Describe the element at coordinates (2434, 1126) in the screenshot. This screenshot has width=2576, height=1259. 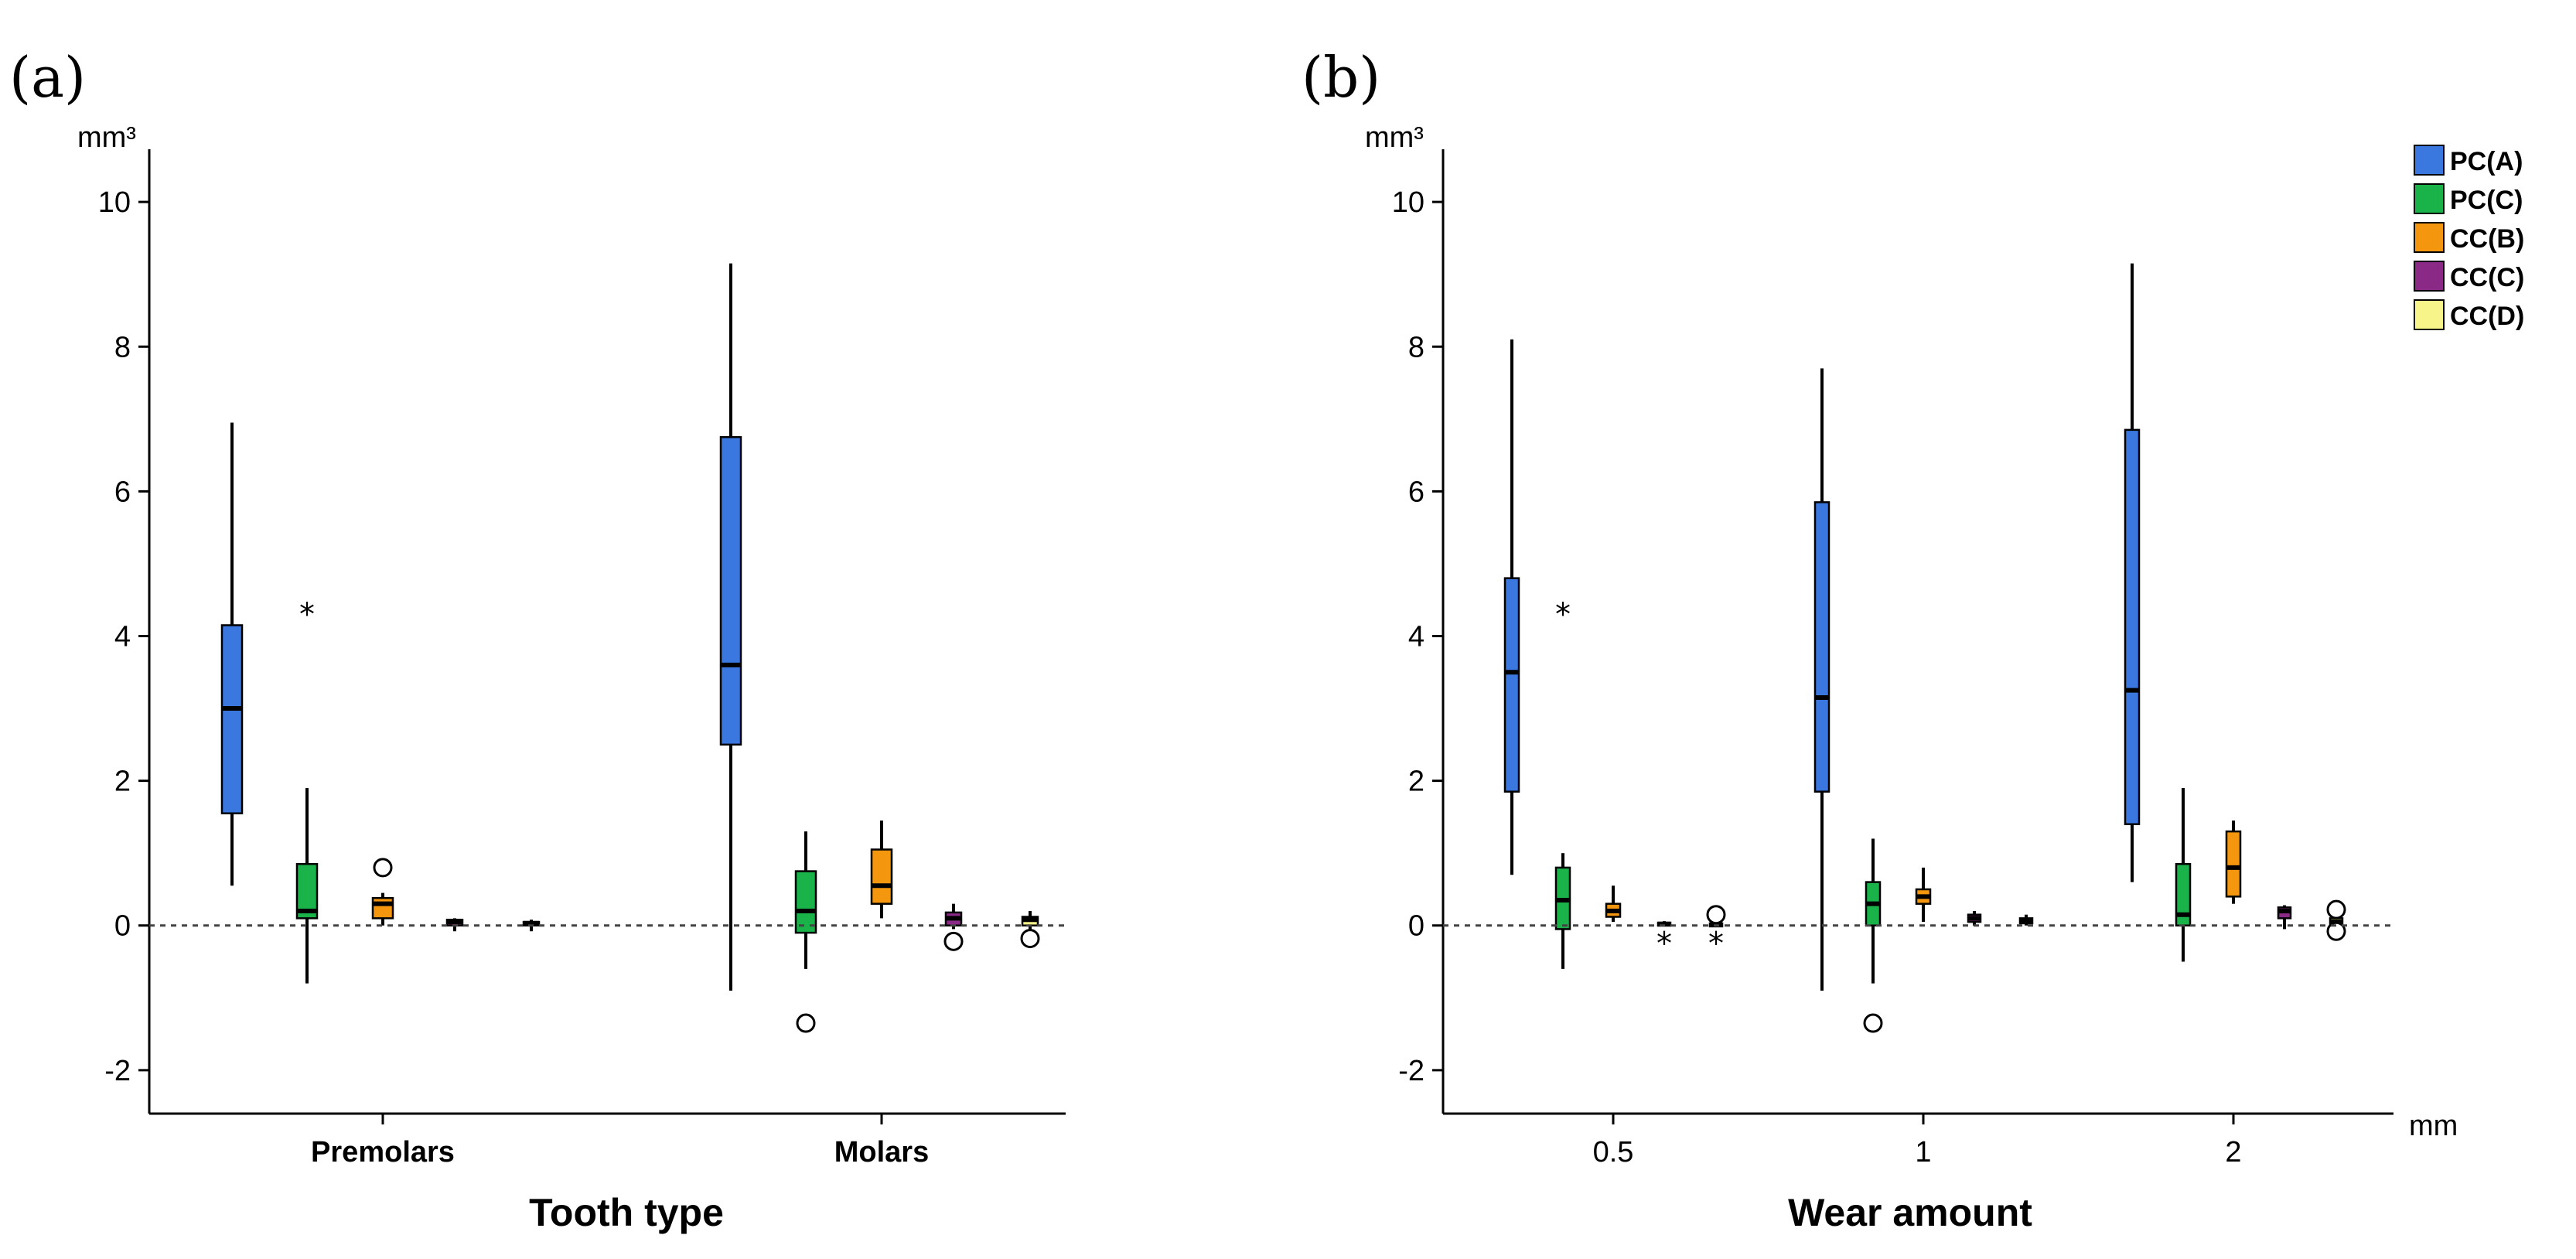
I see `panel-b-x-unit: mm` at that location.